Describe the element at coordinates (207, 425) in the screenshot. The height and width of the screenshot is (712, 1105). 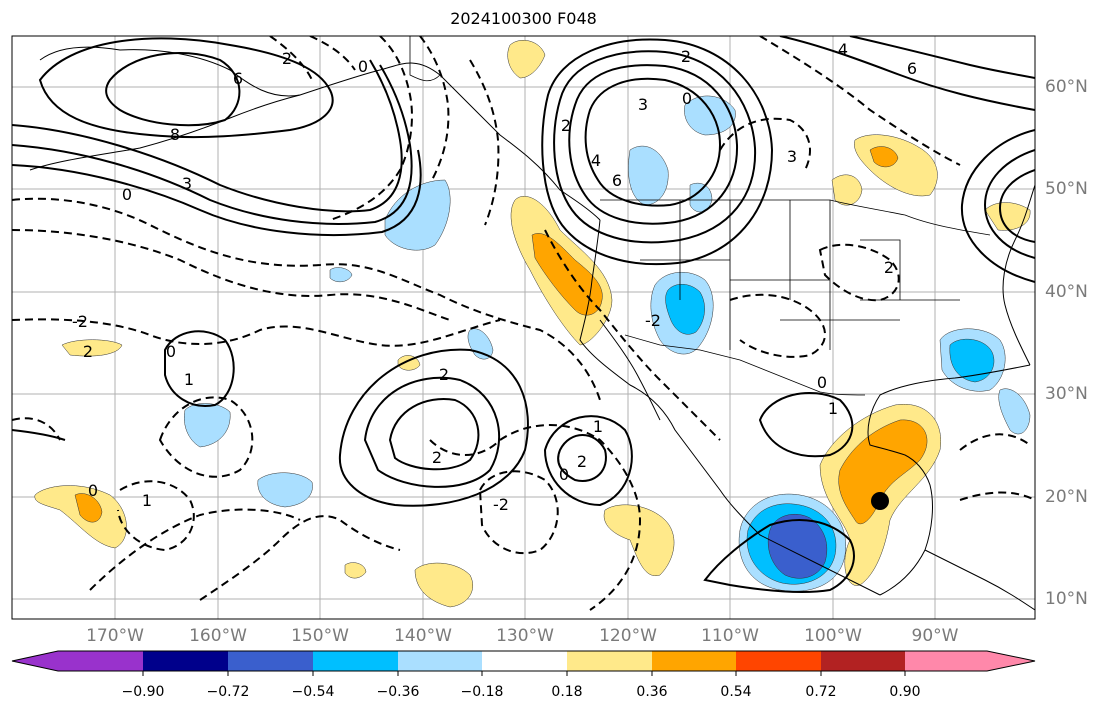
I see `shade-negative-subtropics` at that location.